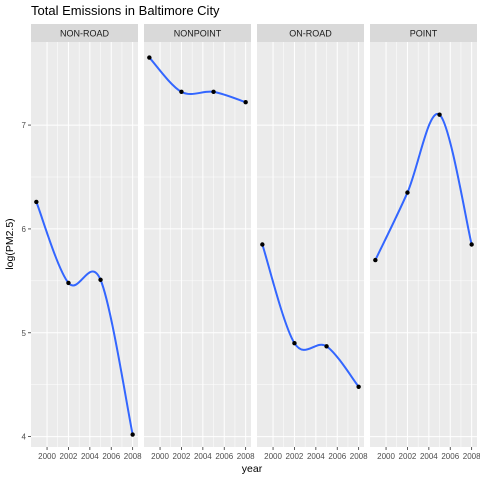 The height and width of the screenshot is (480, 480). I want to click on facet-strip-label: POINT, so click(424, 34).